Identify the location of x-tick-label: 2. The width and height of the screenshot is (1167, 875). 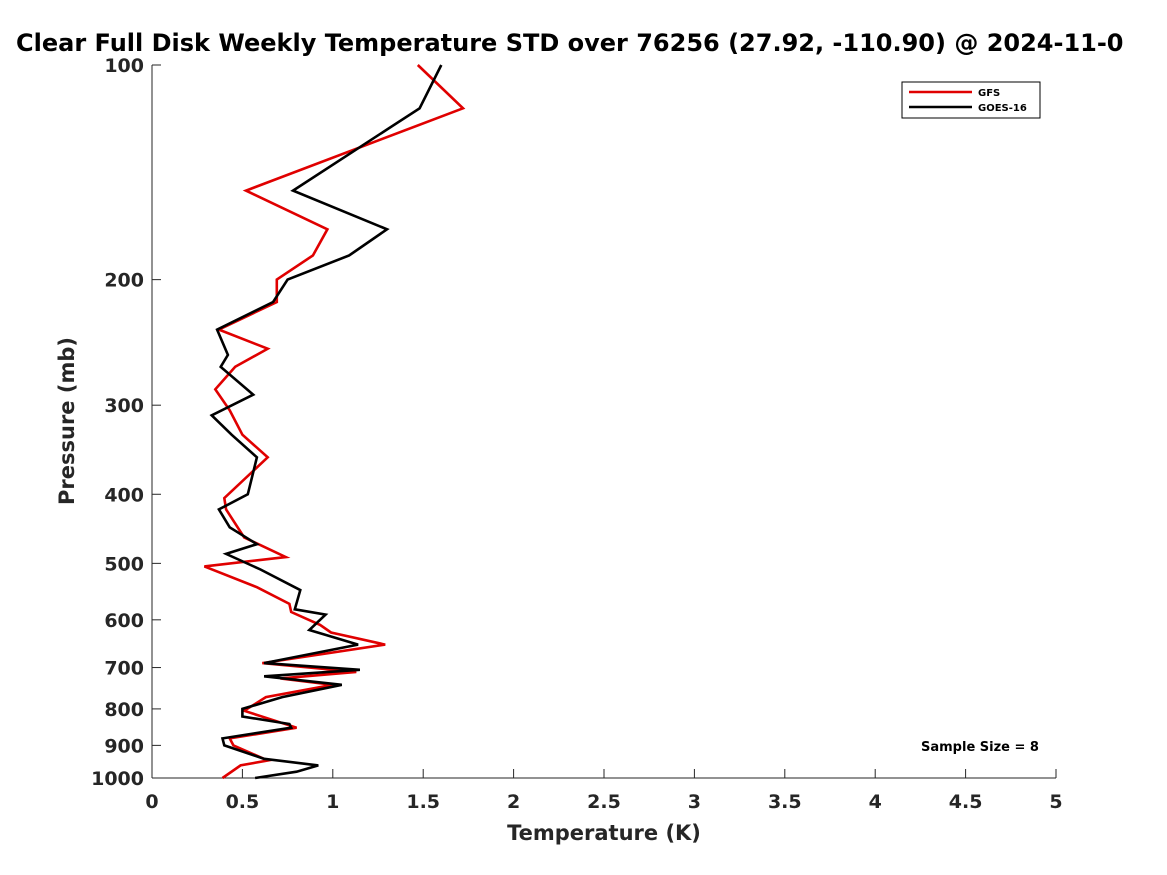
(513, 802).